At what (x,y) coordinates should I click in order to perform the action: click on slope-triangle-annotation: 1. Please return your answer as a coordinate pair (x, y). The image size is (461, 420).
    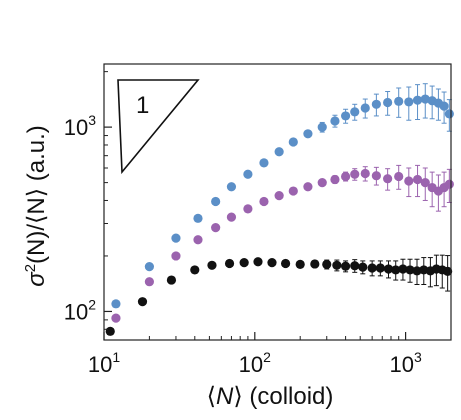
    Looking at the image, I should click on (158, 127).